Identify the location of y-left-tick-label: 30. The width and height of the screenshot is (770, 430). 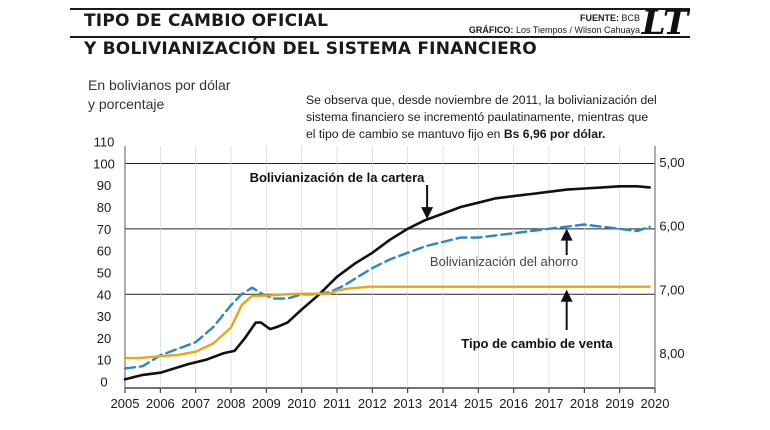
(104, 316).